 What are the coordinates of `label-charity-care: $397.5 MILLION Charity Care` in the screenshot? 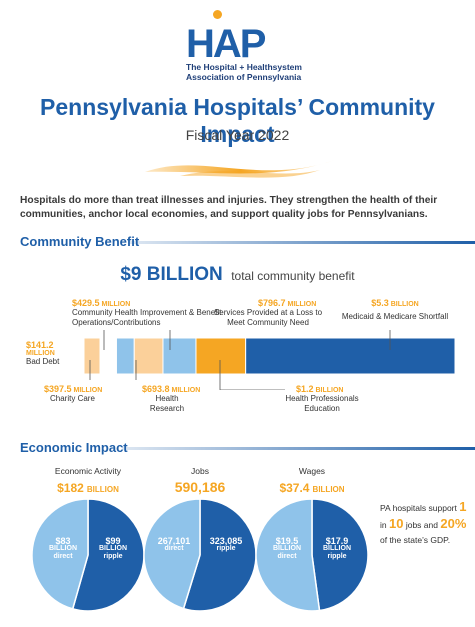 It's located at (99, 394).